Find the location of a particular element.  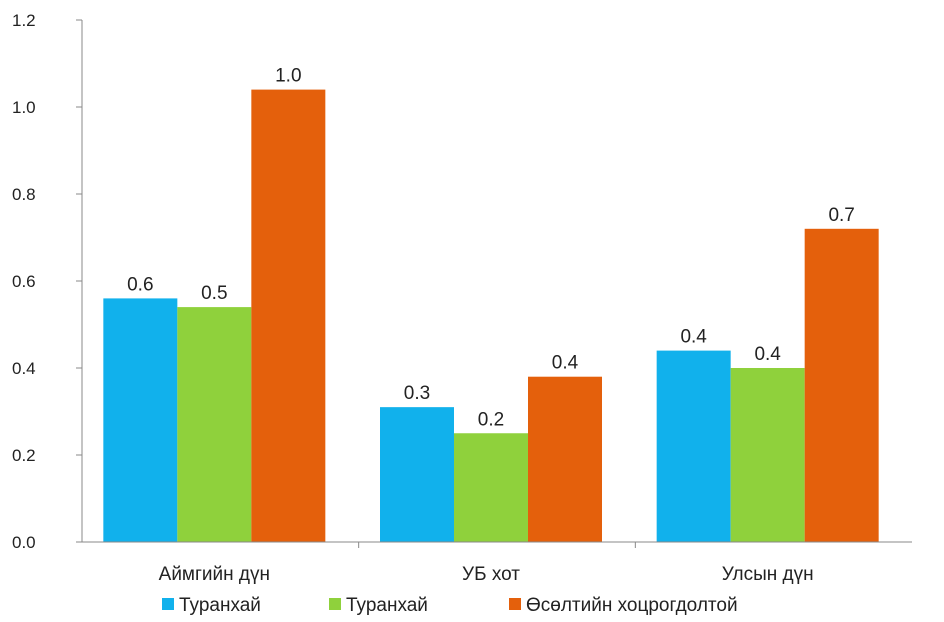

category-label-1: УБ хот is located at coordinates (491, 574).